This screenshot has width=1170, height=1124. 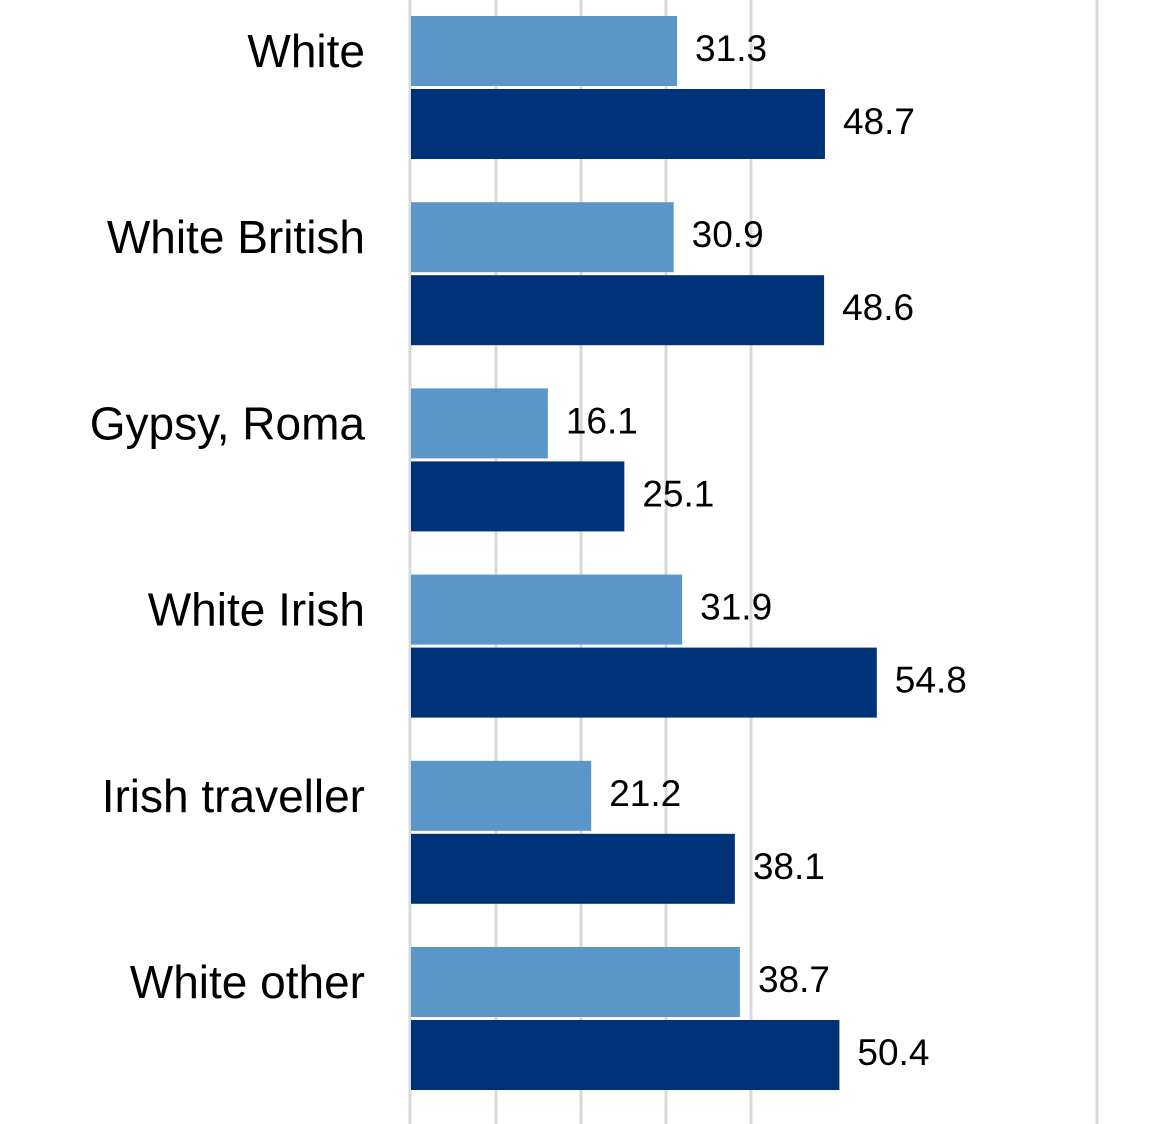 What do you see at coordinates (893, 1052) in the screenshot?
I see `data-label: 50.4` at bounding box center [893, 1052].